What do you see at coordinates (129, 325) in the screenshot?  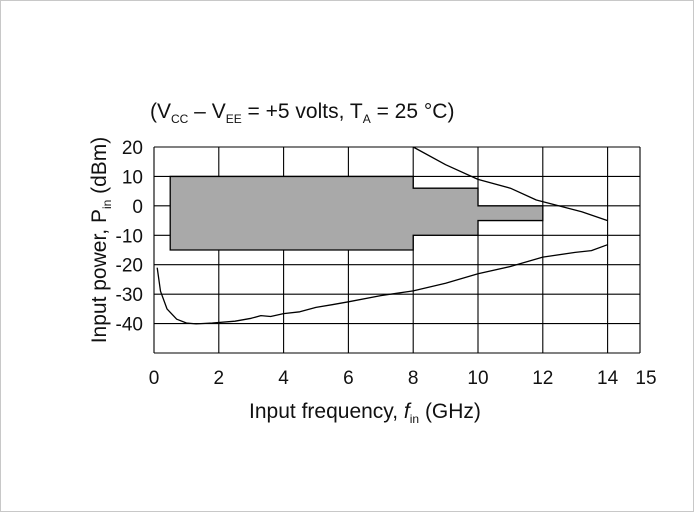 I see `y-tick-label: -40` at bounding box center [129, 325].